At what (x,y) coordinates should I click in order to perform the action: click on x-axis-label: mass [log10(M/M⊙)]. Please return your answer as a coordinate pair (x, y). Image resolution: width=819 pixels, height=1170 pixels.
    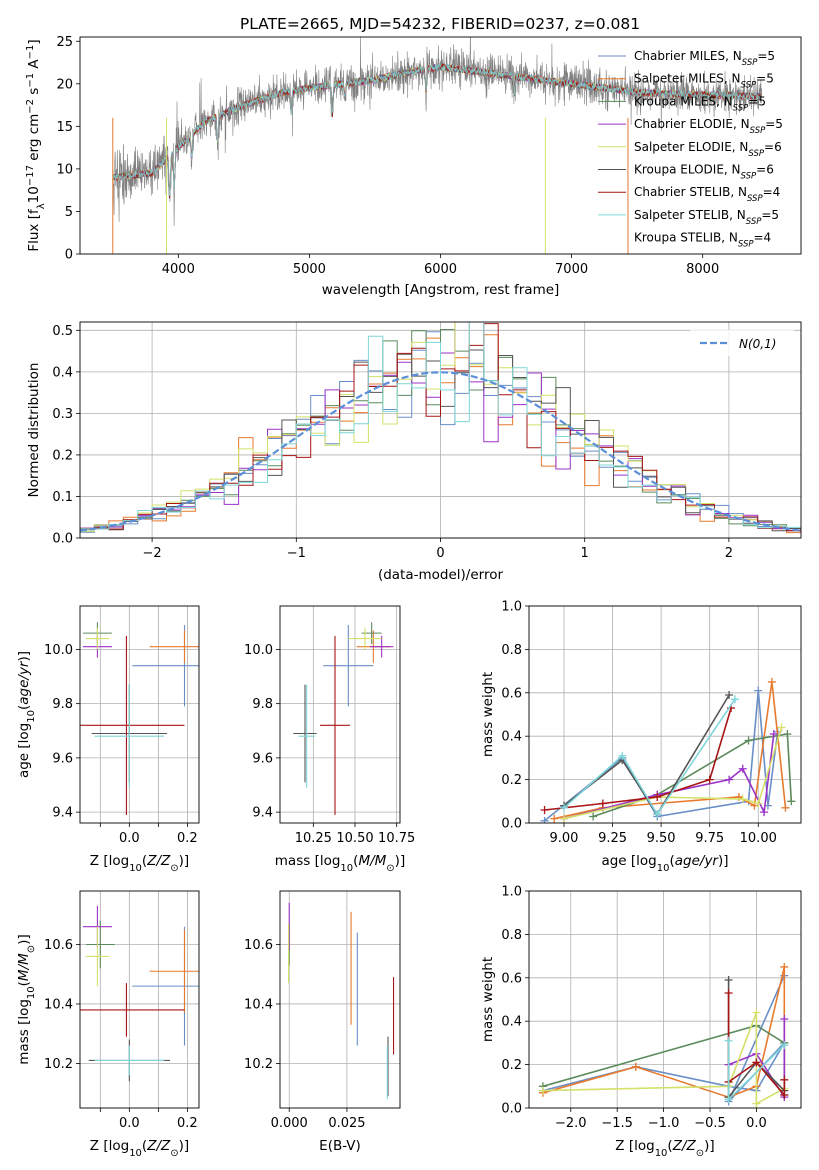
    Looking at the image, I should click on (340, 863).